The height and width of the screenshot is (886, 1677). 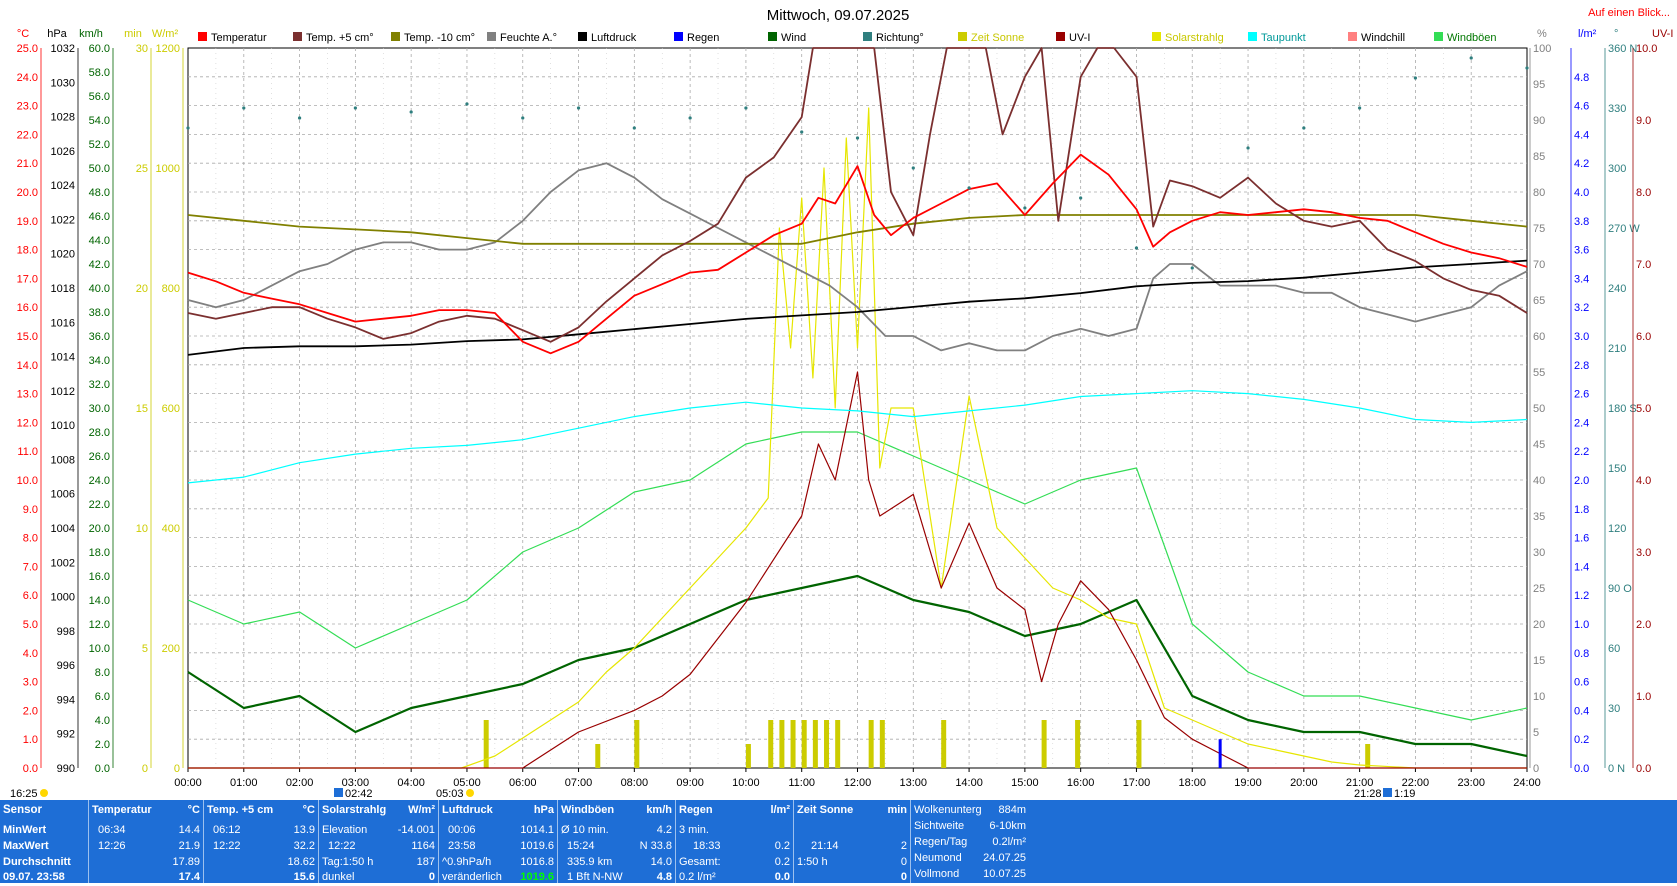 I want to click on stats-pressure-r3-value: 1016.8, so click(x=537, y=862).